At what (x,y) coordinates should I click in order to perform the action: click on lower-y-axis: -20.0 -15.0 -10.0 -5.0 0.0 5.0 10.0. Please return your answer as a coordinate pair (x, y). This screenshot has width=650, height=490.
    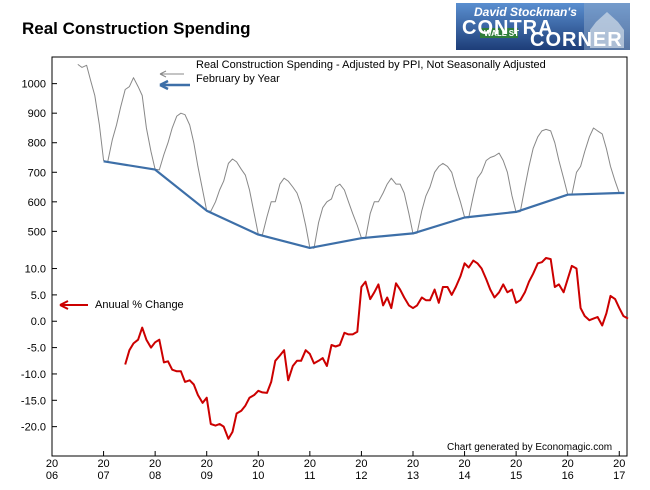
    Looking at the image, I should click on (39, 349).